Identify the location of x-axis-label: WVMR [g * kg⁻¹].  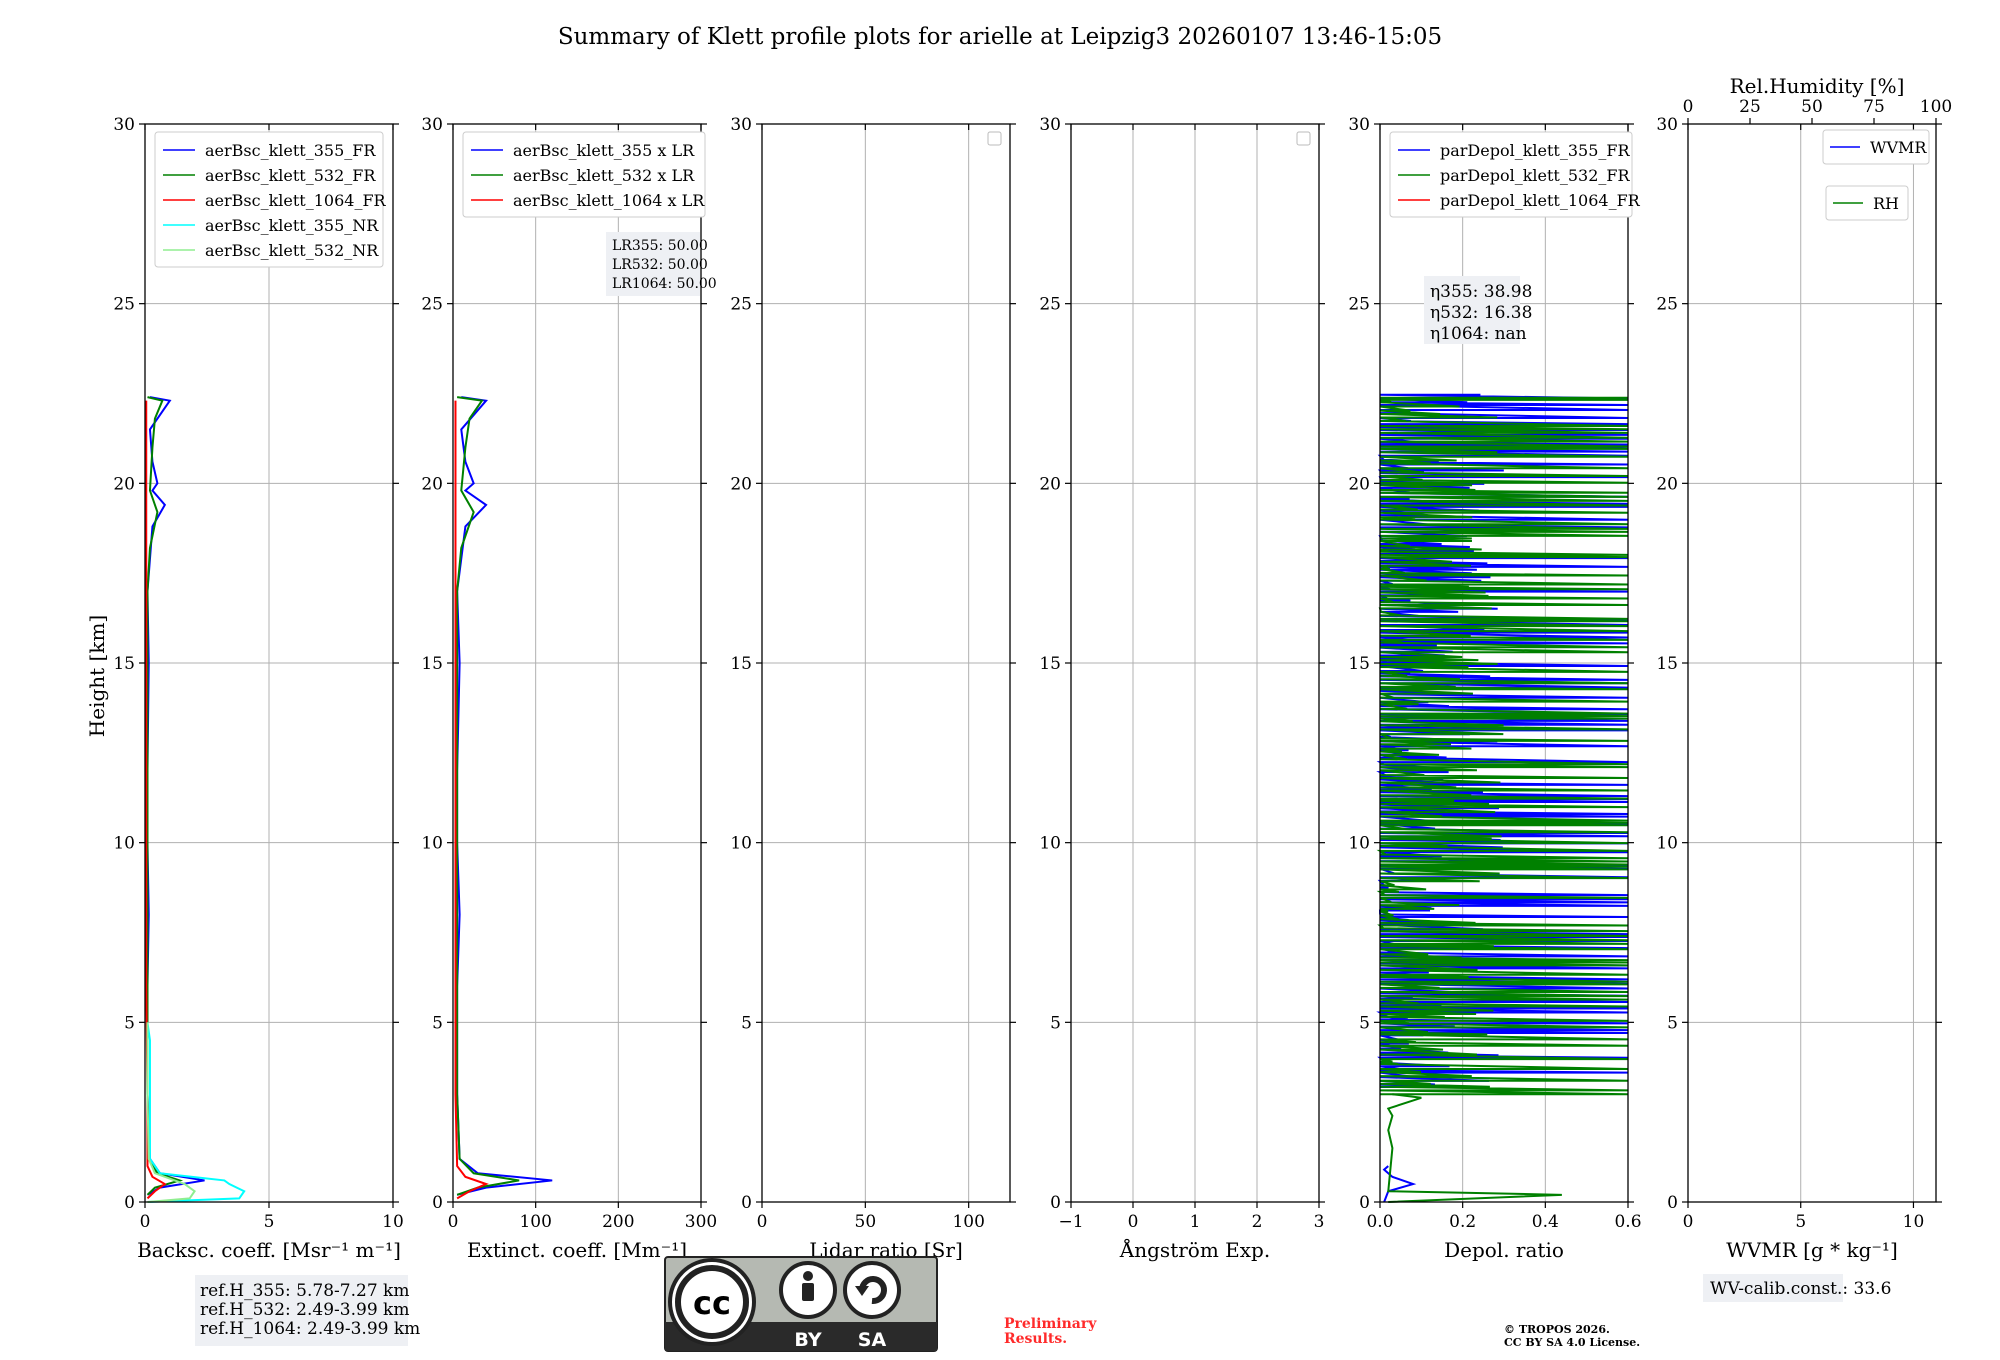
(1812, 1250).